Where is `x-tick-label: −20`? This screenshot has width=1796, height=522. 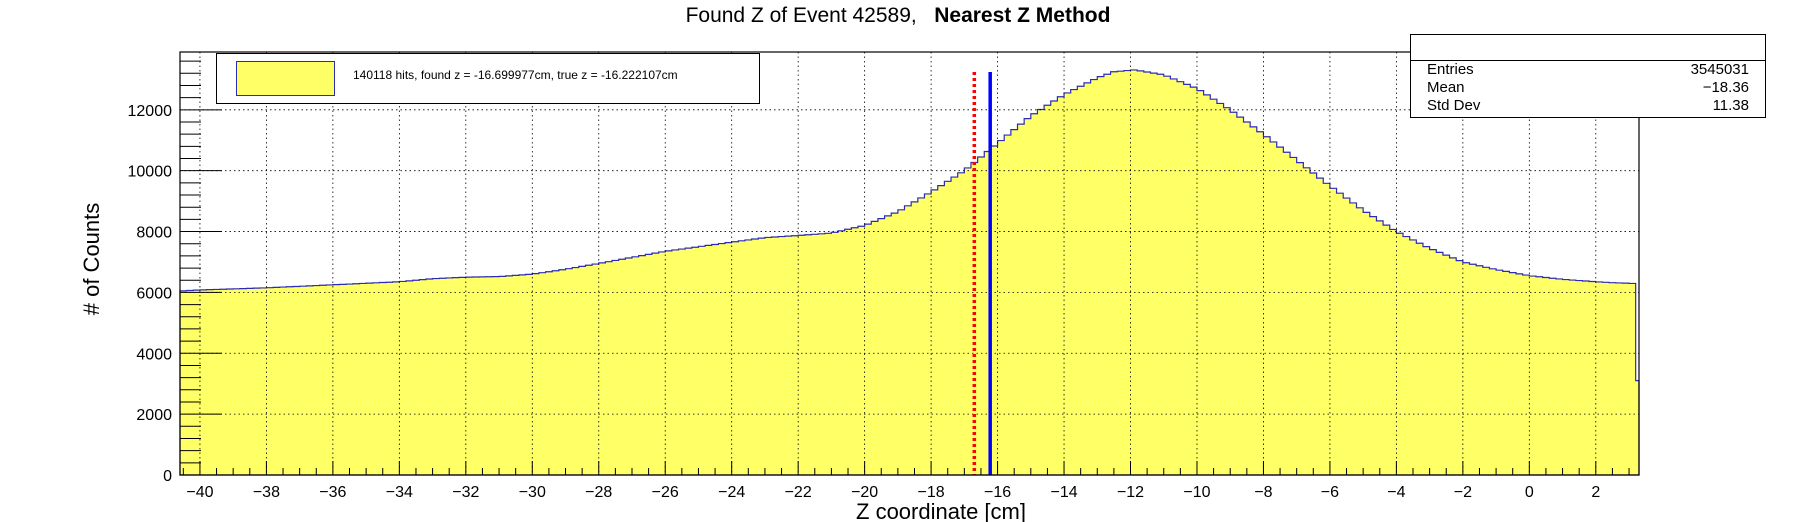 x-tick-label: −20 is located at coordinates (864, 492).